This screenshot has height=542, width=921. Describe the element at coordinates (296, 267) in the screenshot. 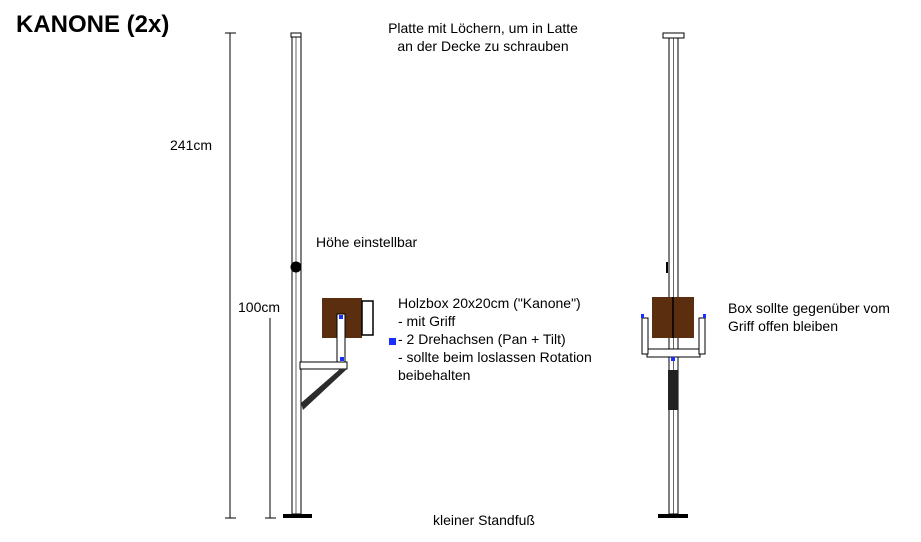

I see `height-adjust-knob` at that location.